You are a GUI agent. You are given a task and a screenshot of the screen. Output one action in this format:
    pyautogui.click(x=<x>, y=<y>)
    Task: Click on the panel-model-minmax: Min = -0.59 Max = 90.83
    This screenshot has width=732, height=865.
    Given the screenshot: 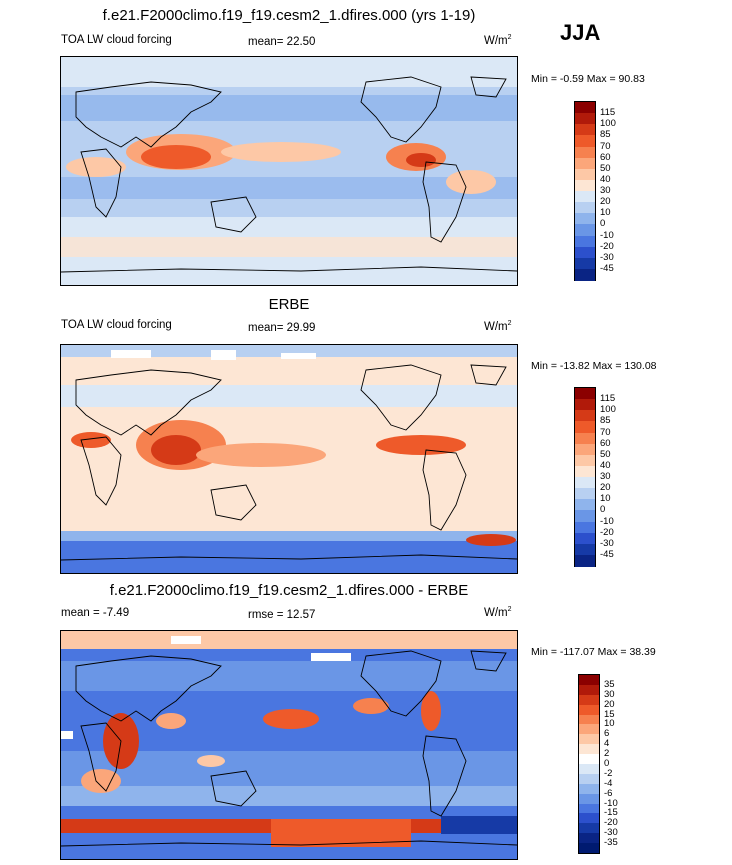 What is the action you would take?
    pyautogui.click(x=588, y=79)
    